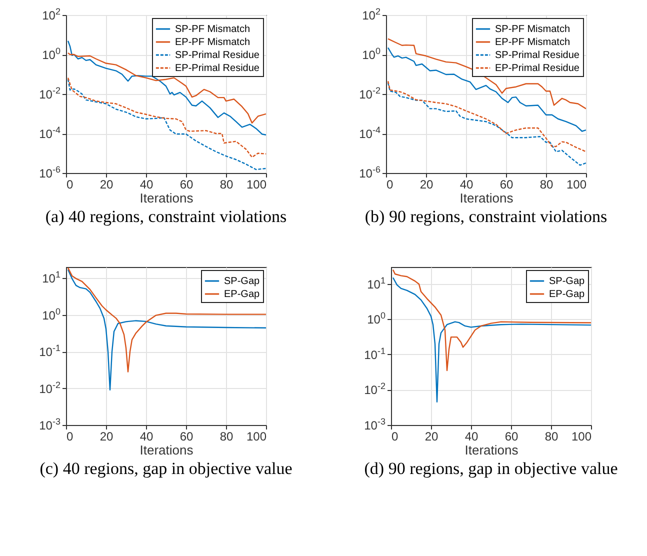 This screenshot has width=647, height=556. I want to click on text: (c) 40 regions, gap in objective value, so click(166, 468).